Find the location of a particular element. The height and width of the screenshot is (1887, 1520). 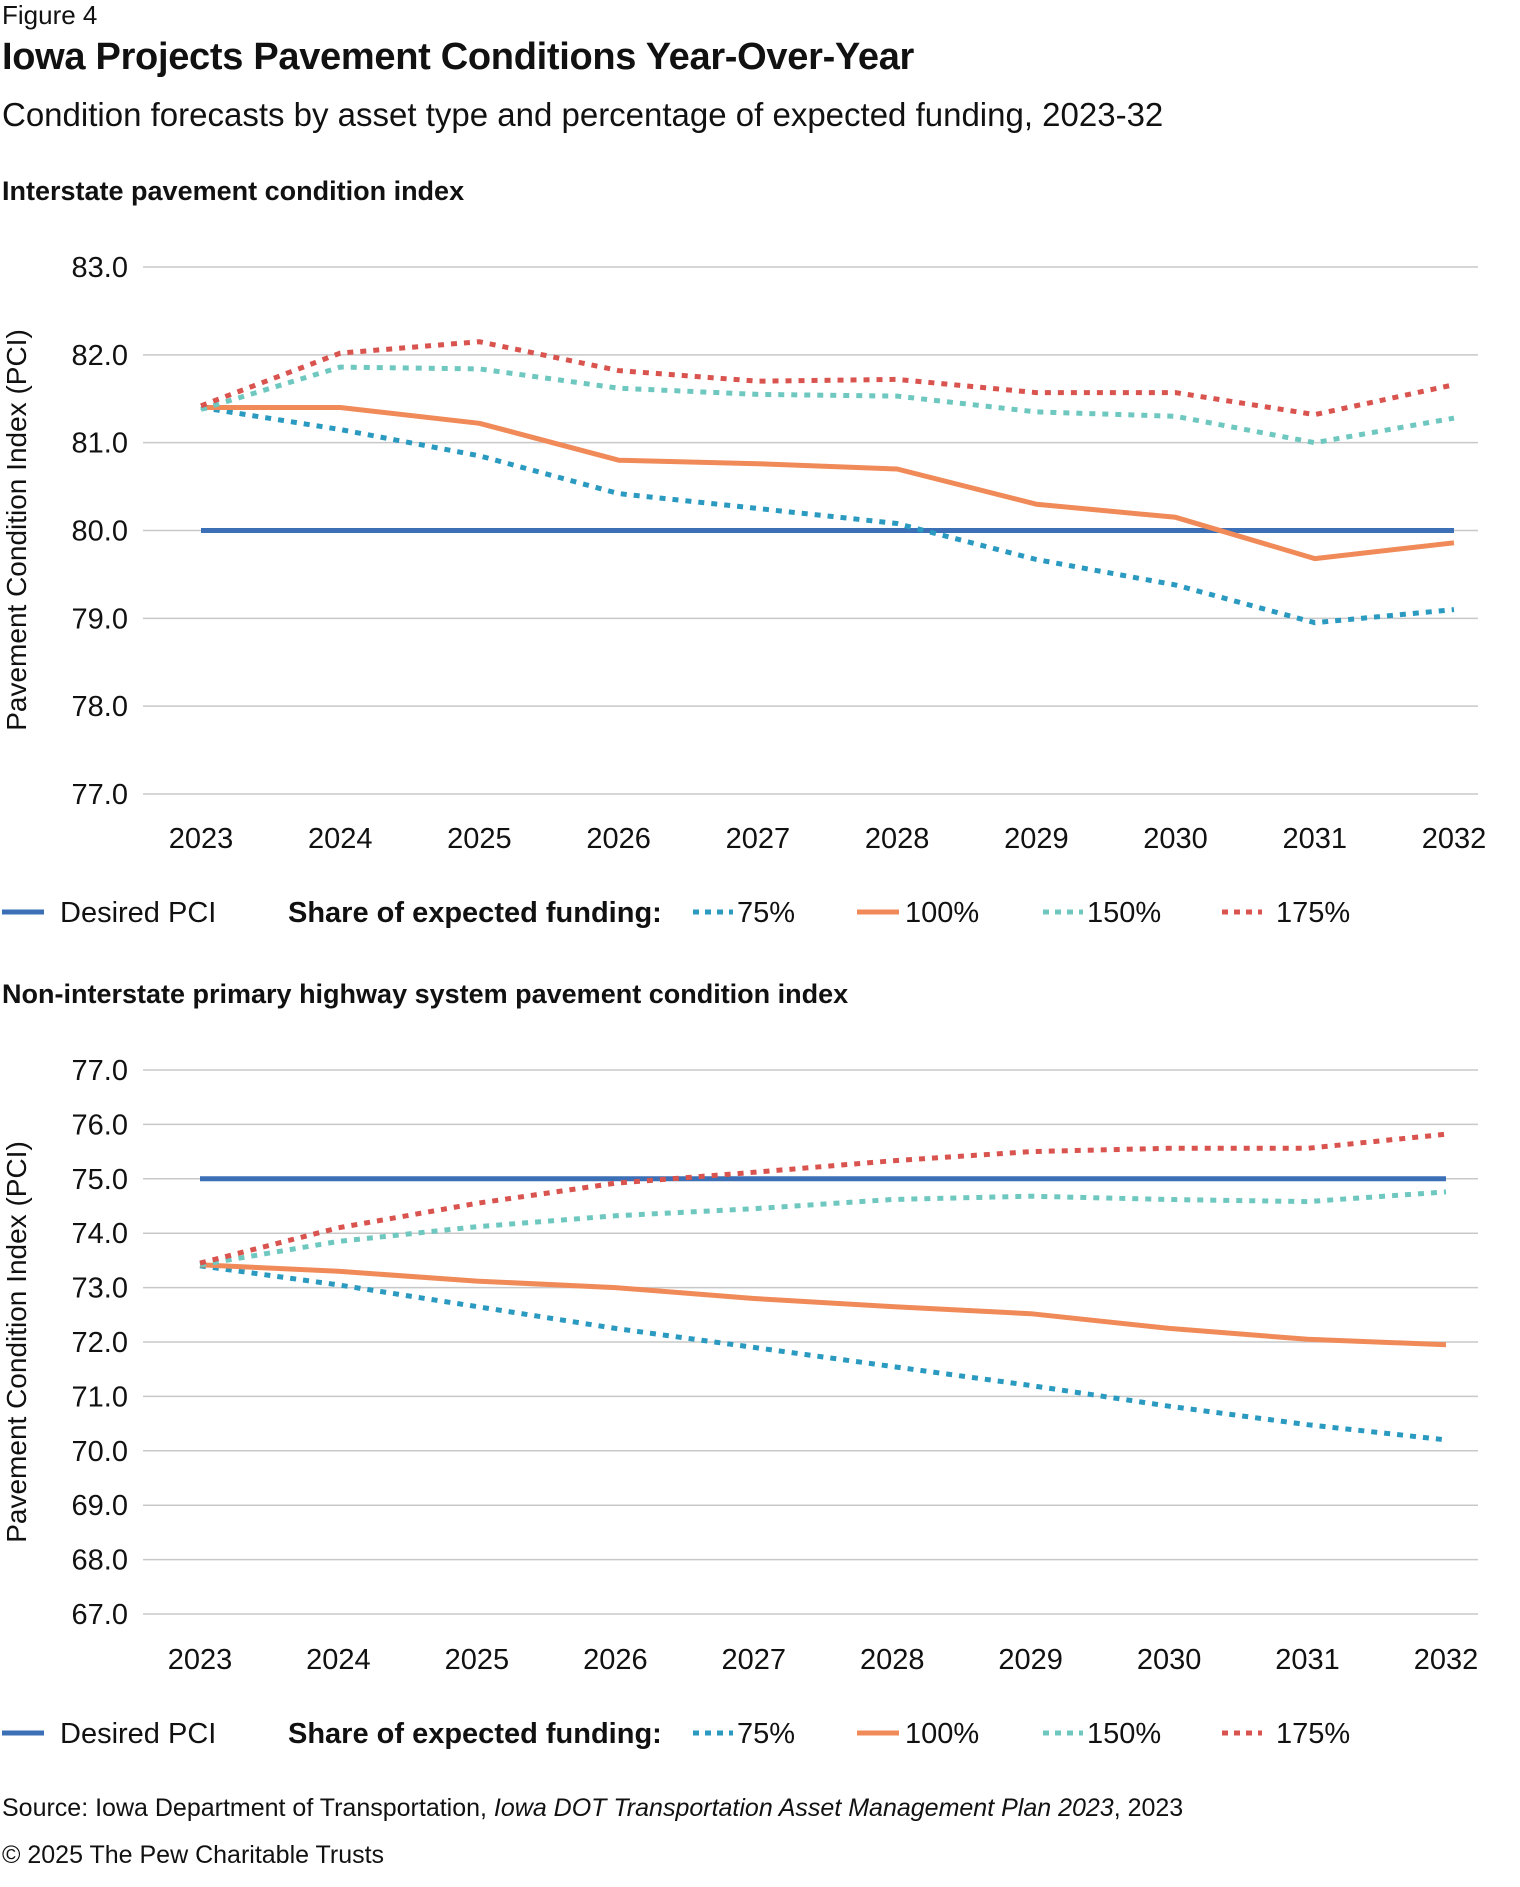

interstate-x-tick-label: 2029 is located at coordinates (1036, 839).